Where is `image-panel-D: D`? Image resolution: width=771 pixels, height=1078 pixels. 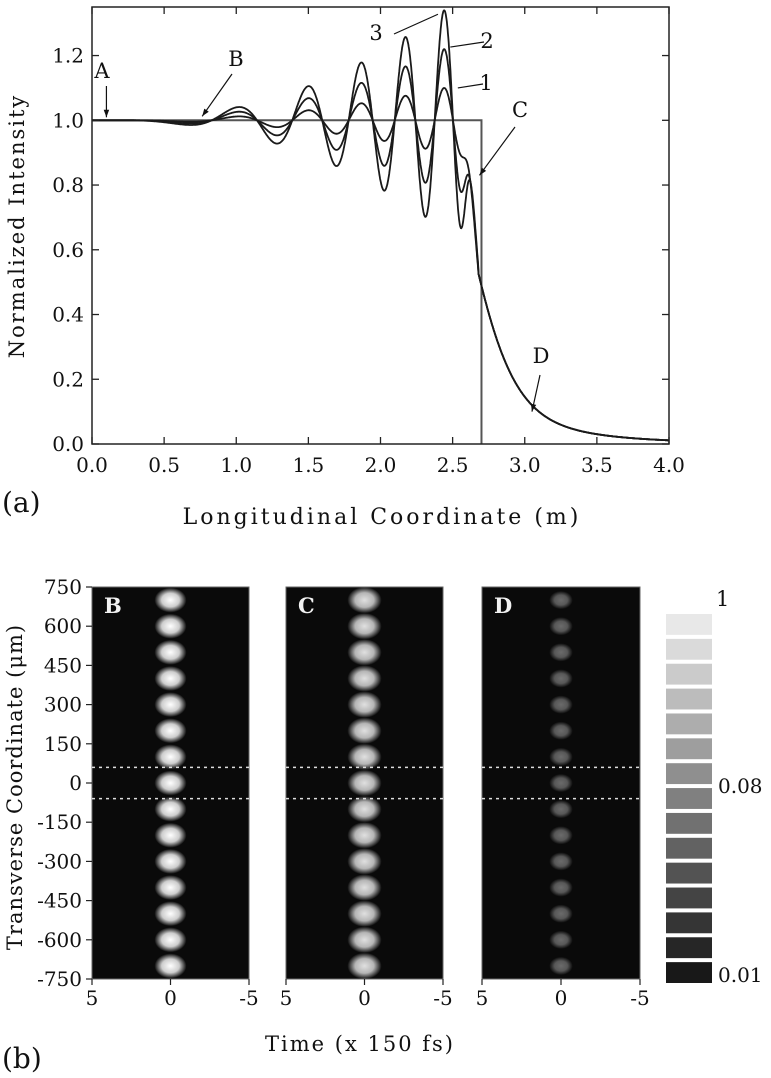
image-panel-D: D is located at coordinates (561, 783).